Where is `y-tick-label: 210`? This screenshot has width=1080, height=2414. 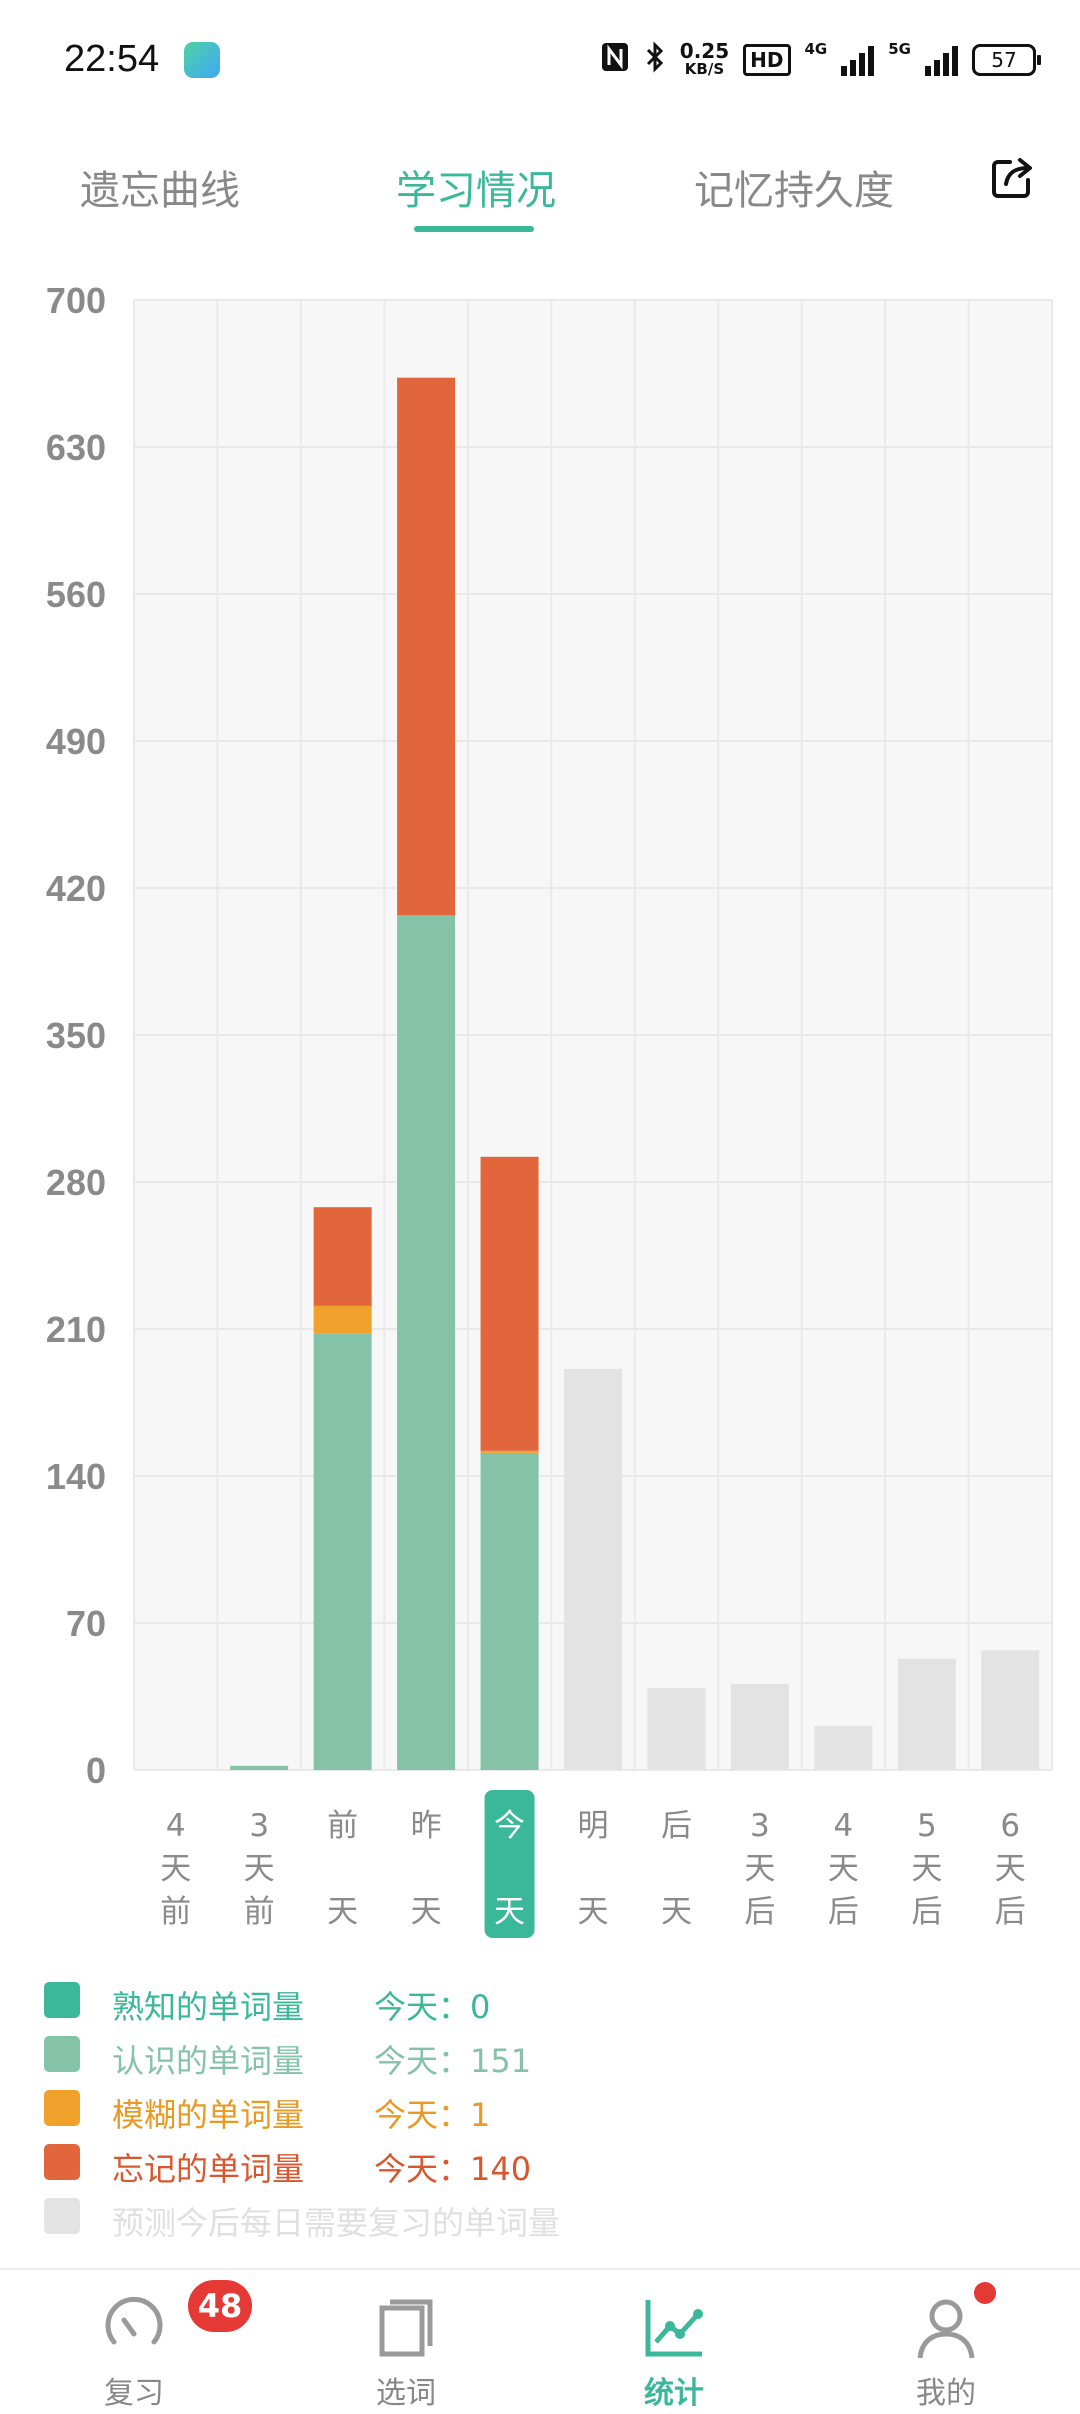
y-tick-label: 210 is located at coordinates (76, 1329).